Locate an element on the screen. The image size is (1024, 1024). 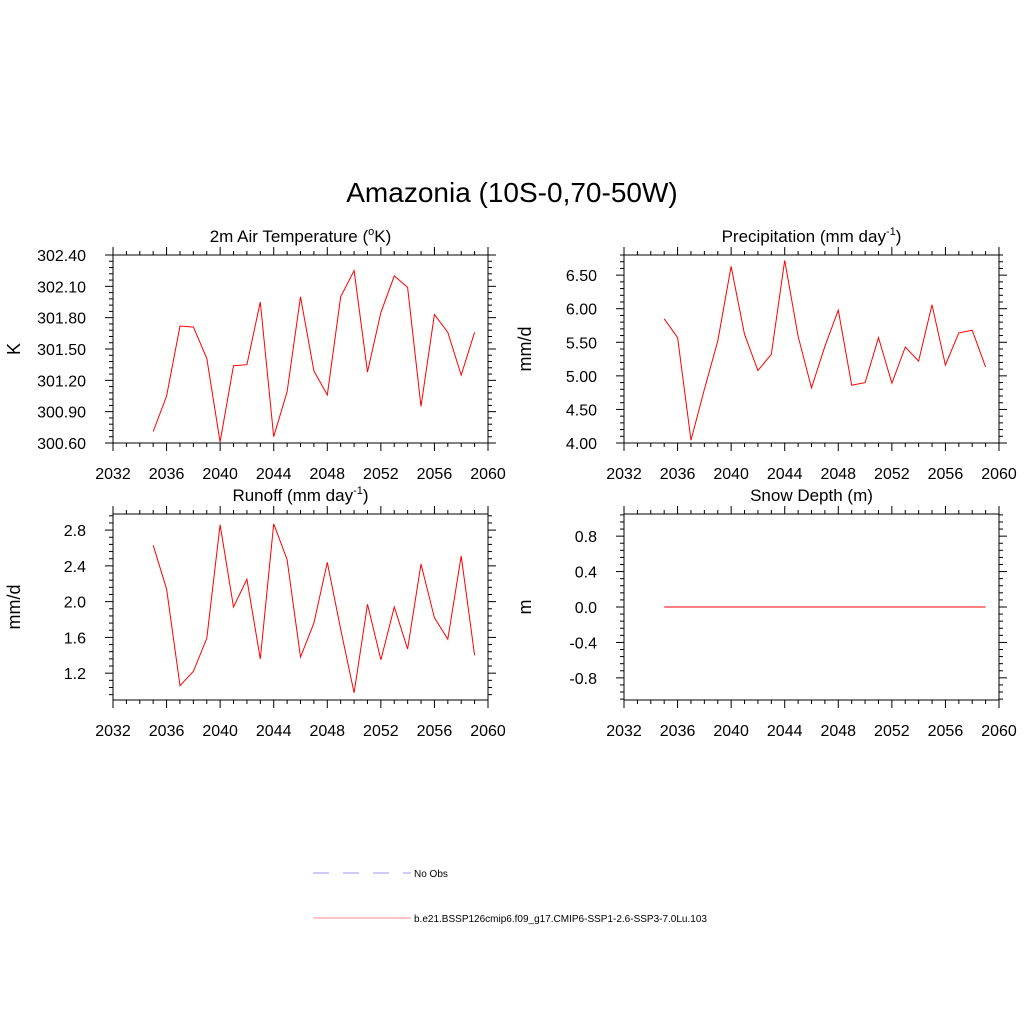
panel-title: Snow Depth (m) is located at coordinates (811, 495).